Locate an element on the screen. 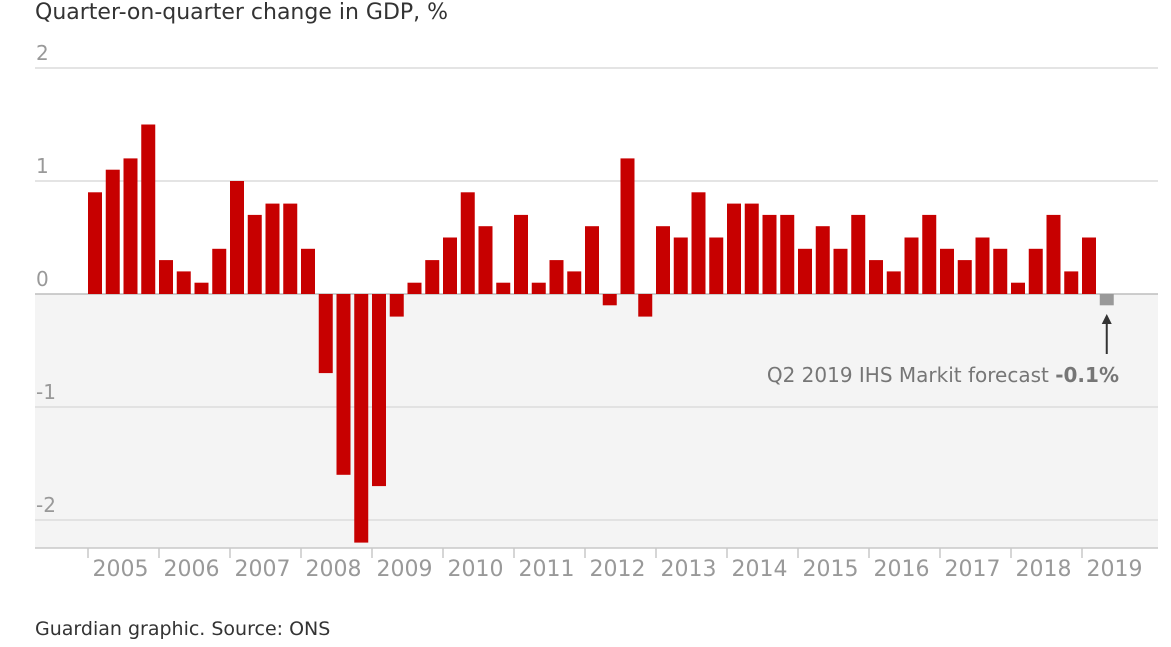 The width and height of the screenshot is (1171, 647). x-tick-label: 2013 is located at coordinates (689, 569).